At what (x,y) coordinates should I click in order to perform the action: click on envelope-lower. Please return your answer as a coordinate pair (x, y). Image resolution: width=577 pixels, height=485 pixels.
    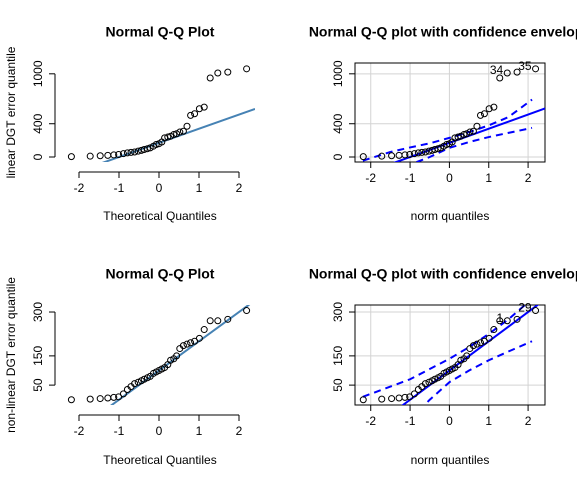
    Looking at the image, I should click on (473, 144).